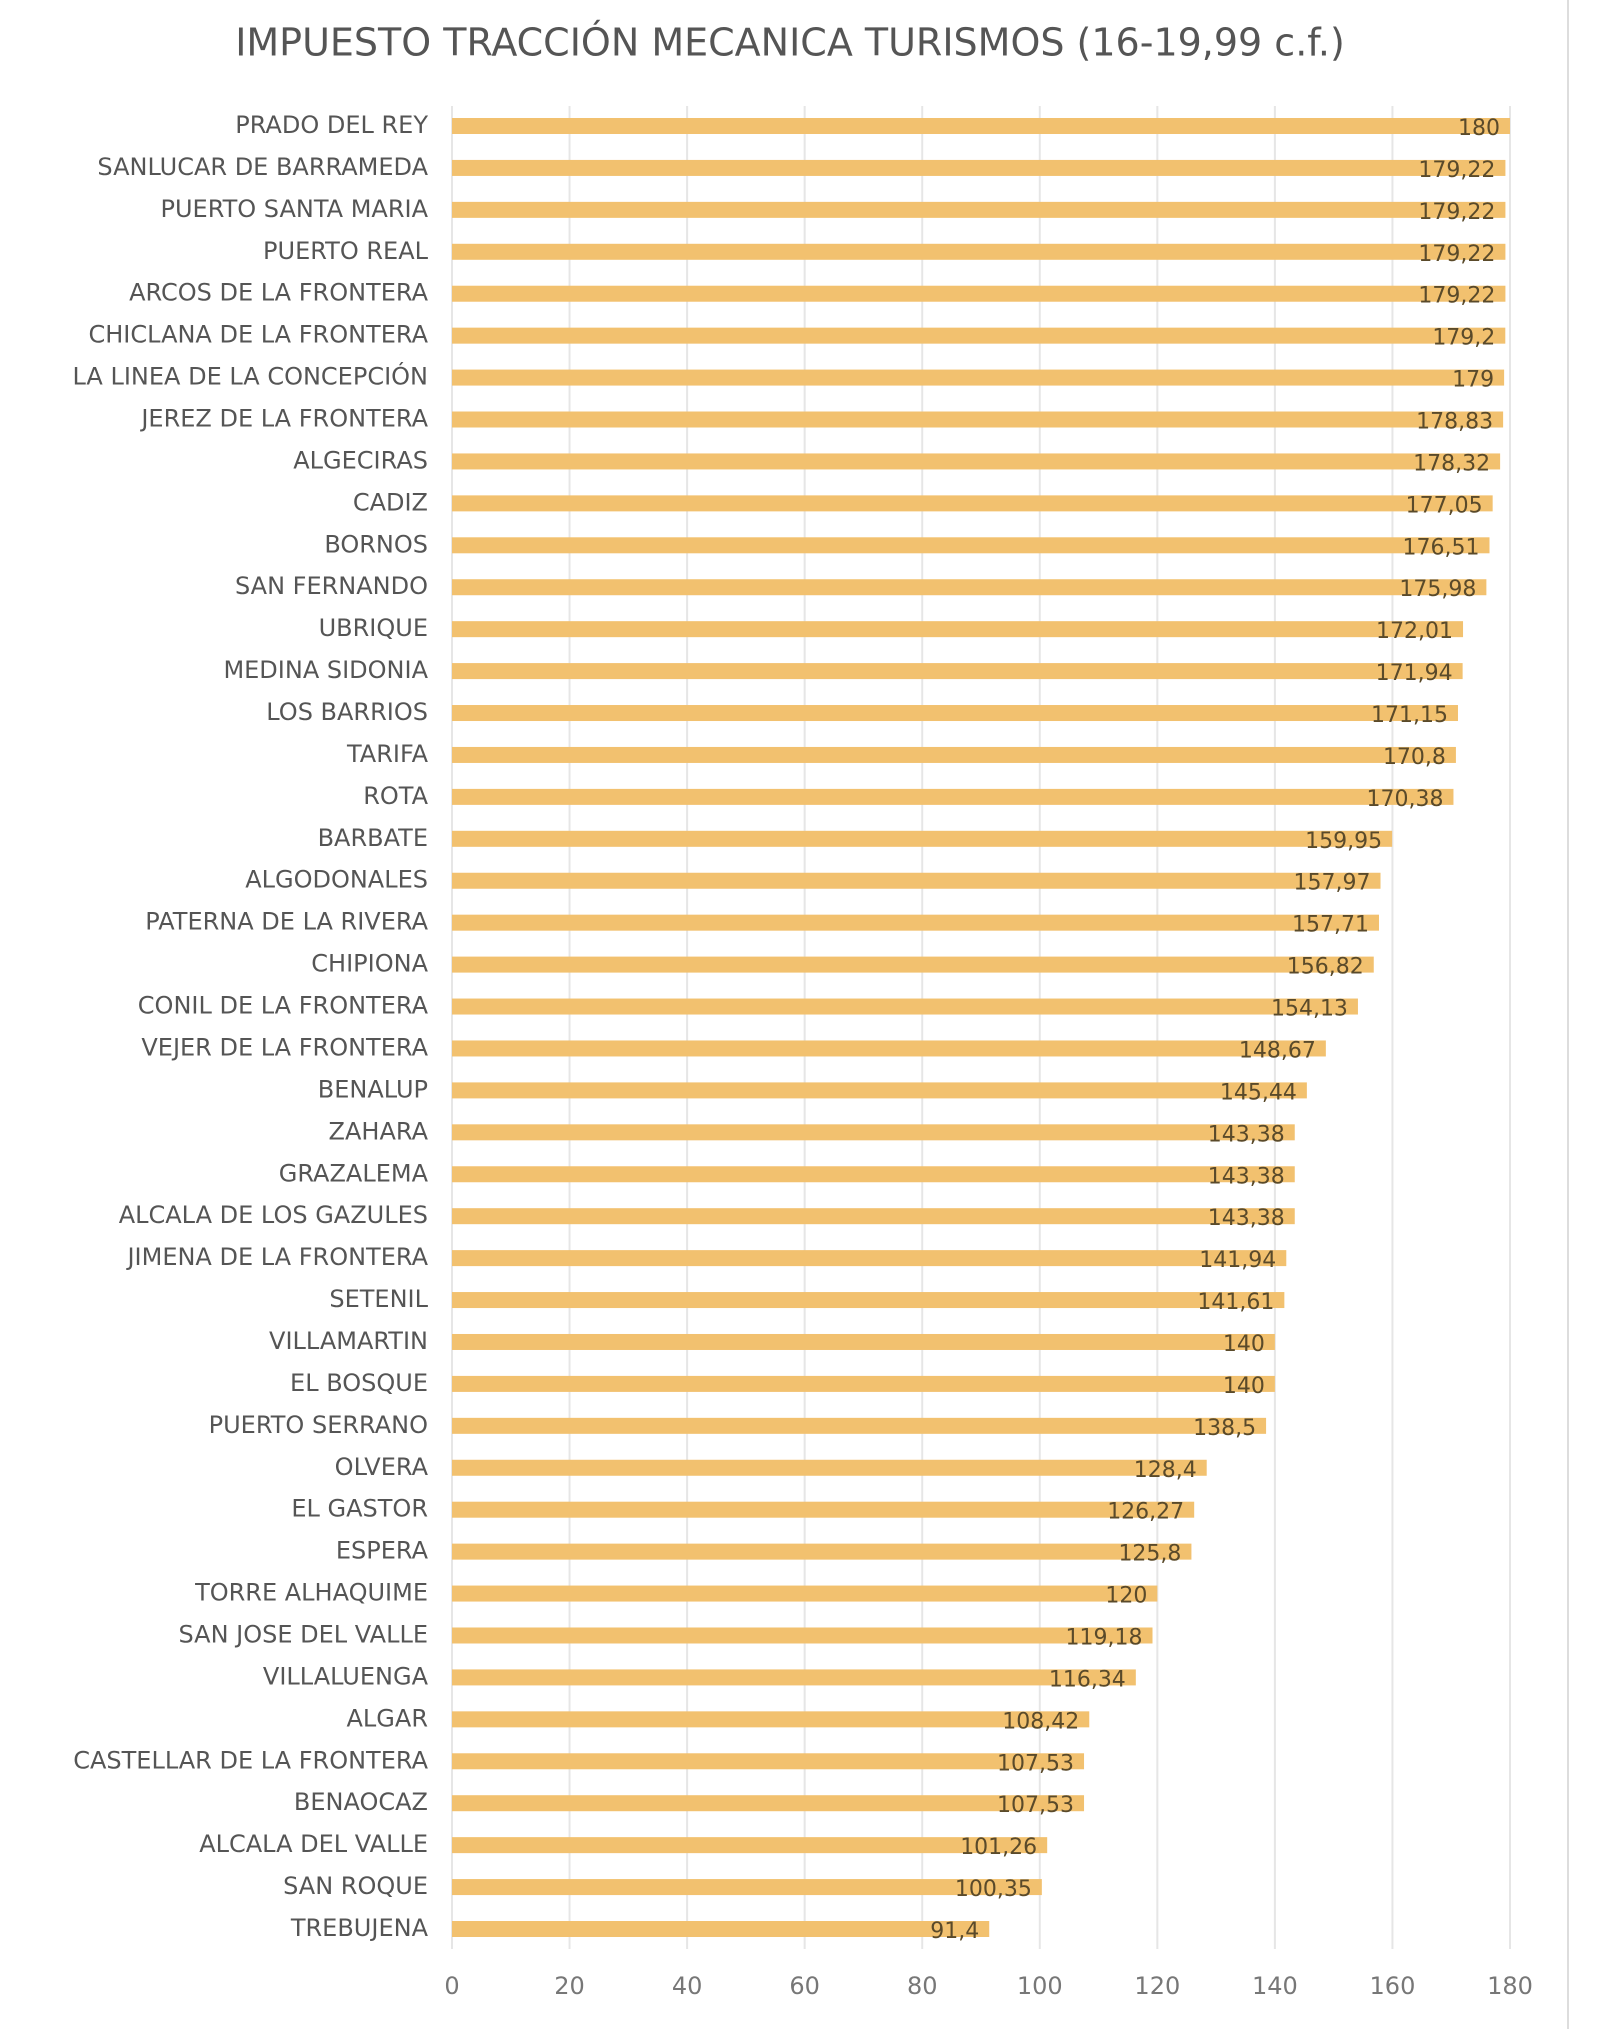  I want to click on data-label: 145,44, so click(1258, 1092).